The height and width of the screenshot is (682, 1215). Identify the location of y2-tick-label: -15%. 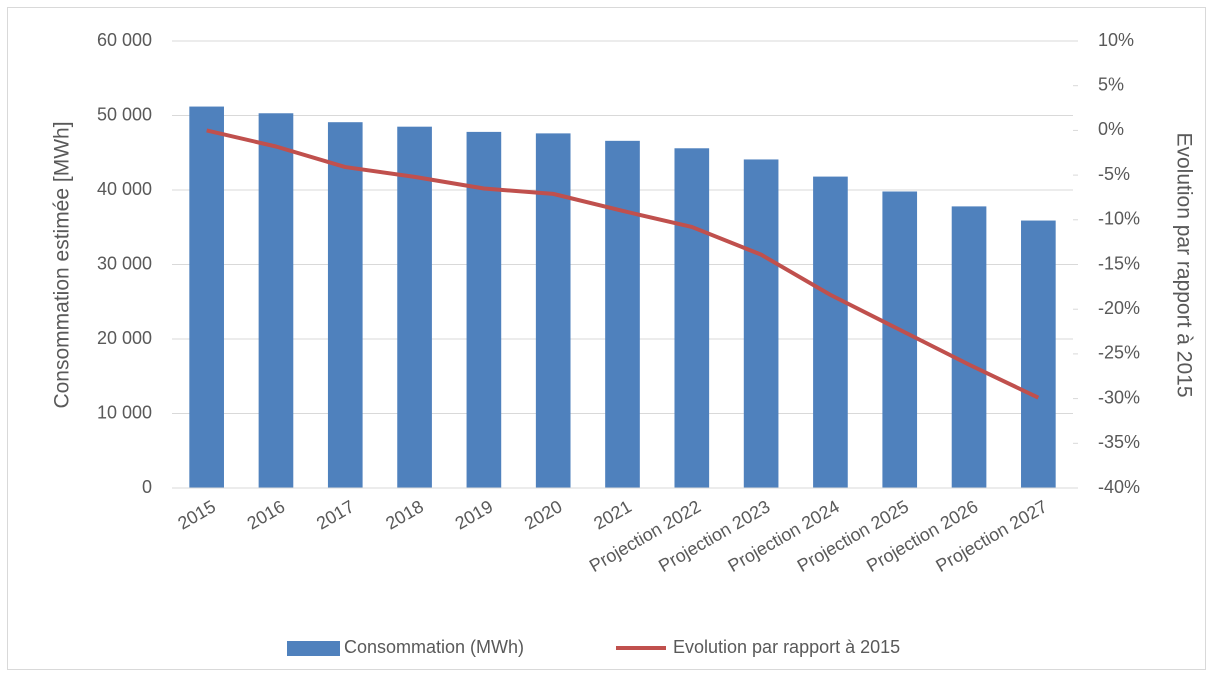
(1119, 263).